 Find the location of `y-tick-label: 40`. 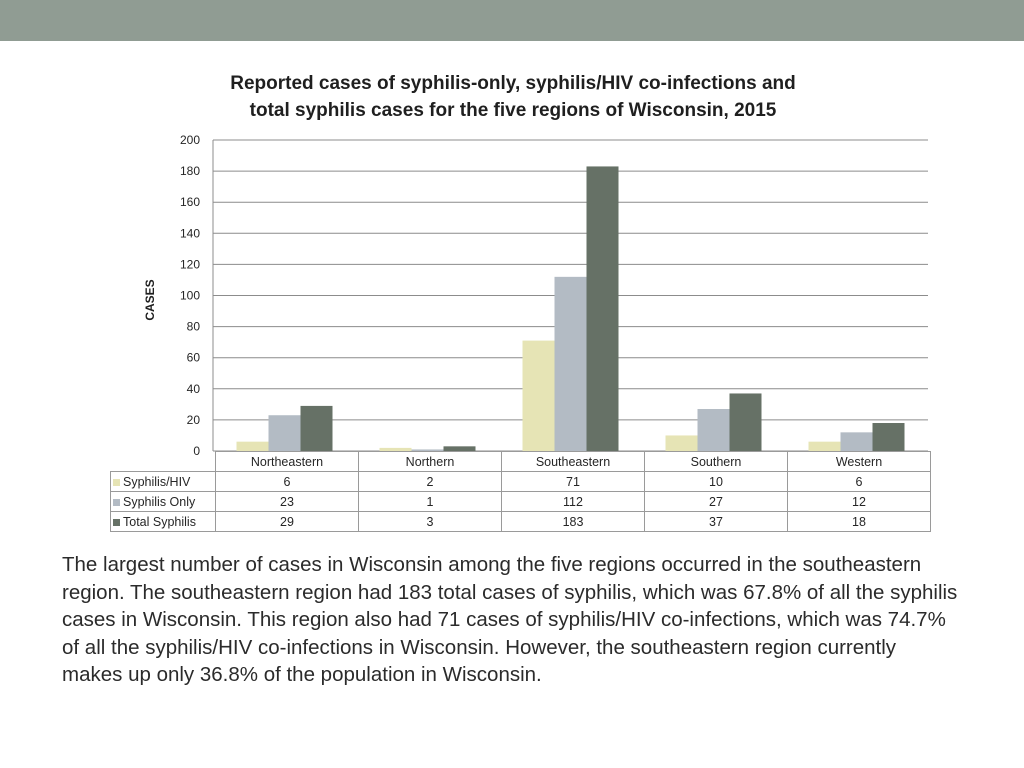

y-tick-label: 40 is located at coordinates (194, 389).